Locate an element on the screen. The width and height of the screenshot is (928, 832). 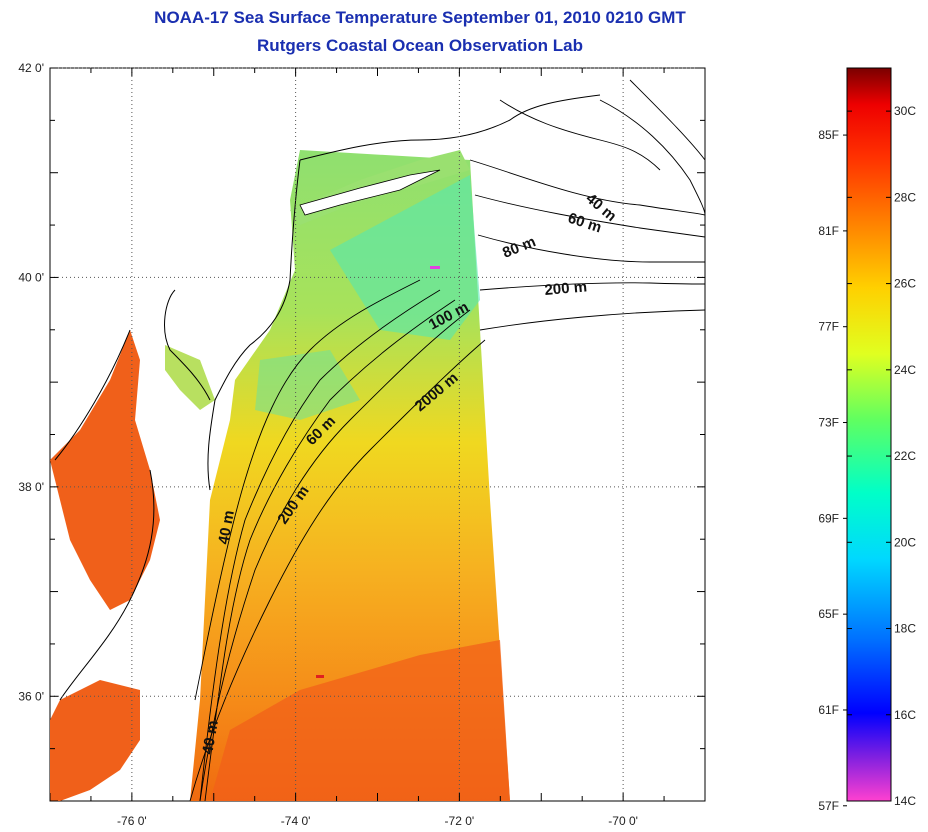
colorbar-fahrenheit-label: 65F is located at coordinates (828, 614).